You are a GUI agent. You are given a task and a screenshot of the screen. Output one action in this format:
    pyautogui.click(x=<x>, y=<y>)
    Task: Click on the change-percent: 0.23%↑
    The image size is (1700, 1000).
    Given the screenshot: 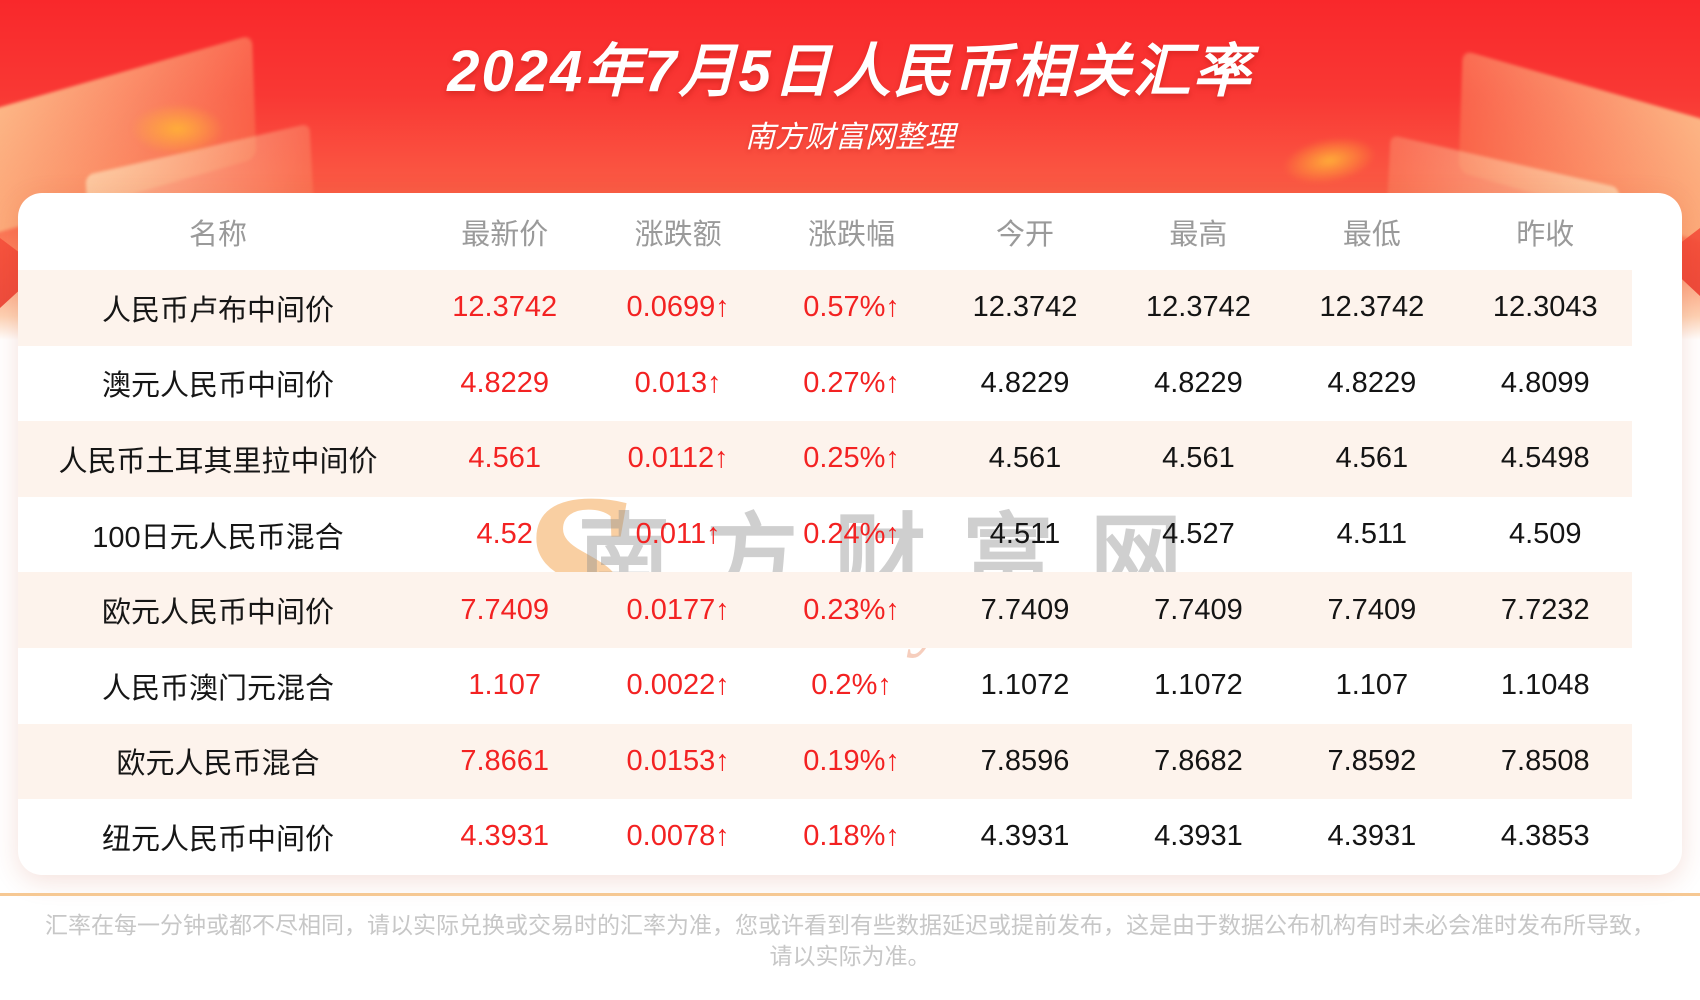 What is the action you would take?
    pyautogui.click(x=851, y=609)
    